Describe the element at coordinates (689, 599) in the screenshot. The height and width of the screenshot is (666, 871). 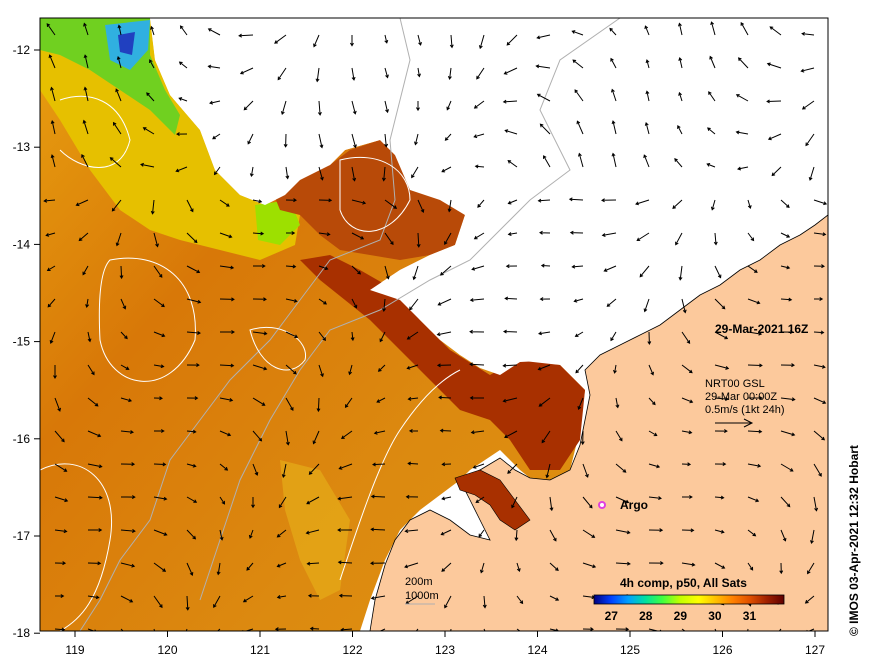
I see `colorbar-gradient` at that location.